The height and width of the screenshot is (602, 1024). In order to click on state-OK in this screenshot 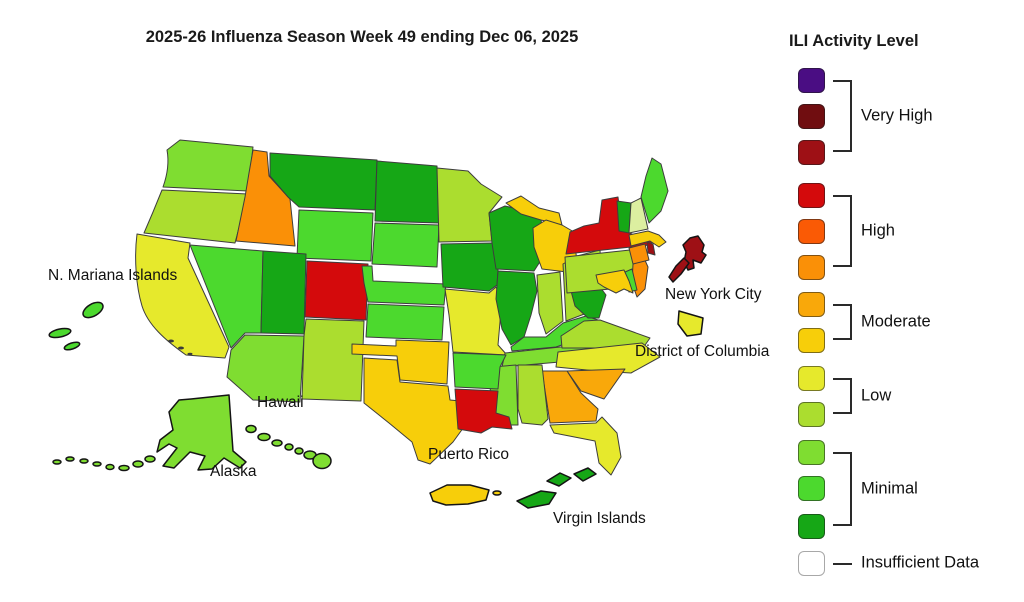, I will do `click(400, 362)`.